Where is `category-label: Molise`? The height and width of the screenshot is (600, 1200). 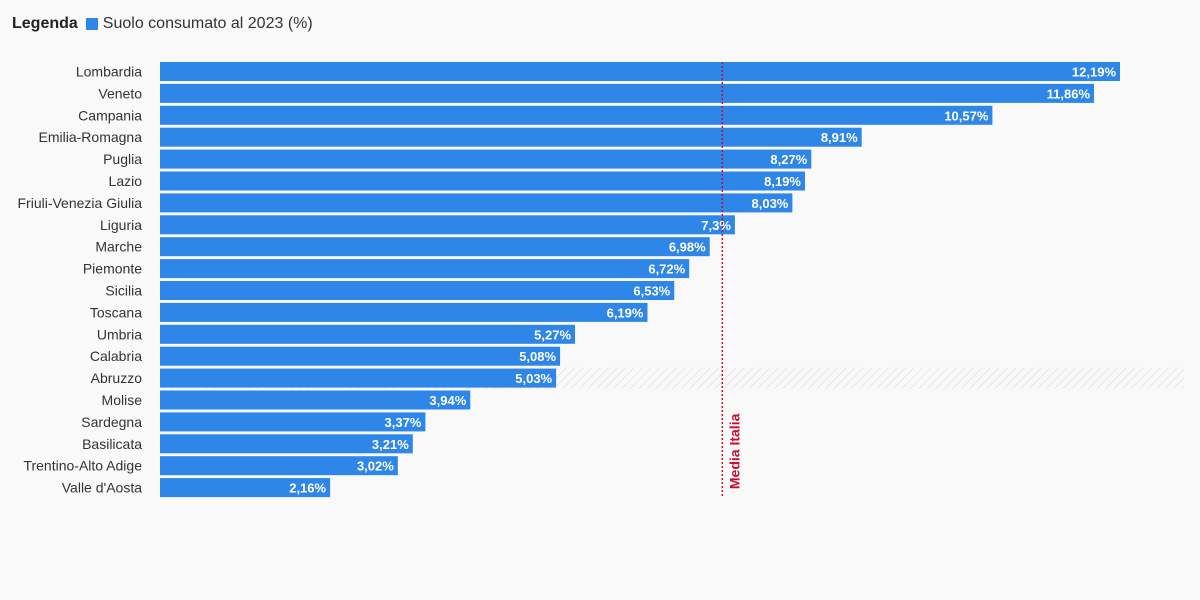
category-label: Molise is located at coordinates (122, 400).